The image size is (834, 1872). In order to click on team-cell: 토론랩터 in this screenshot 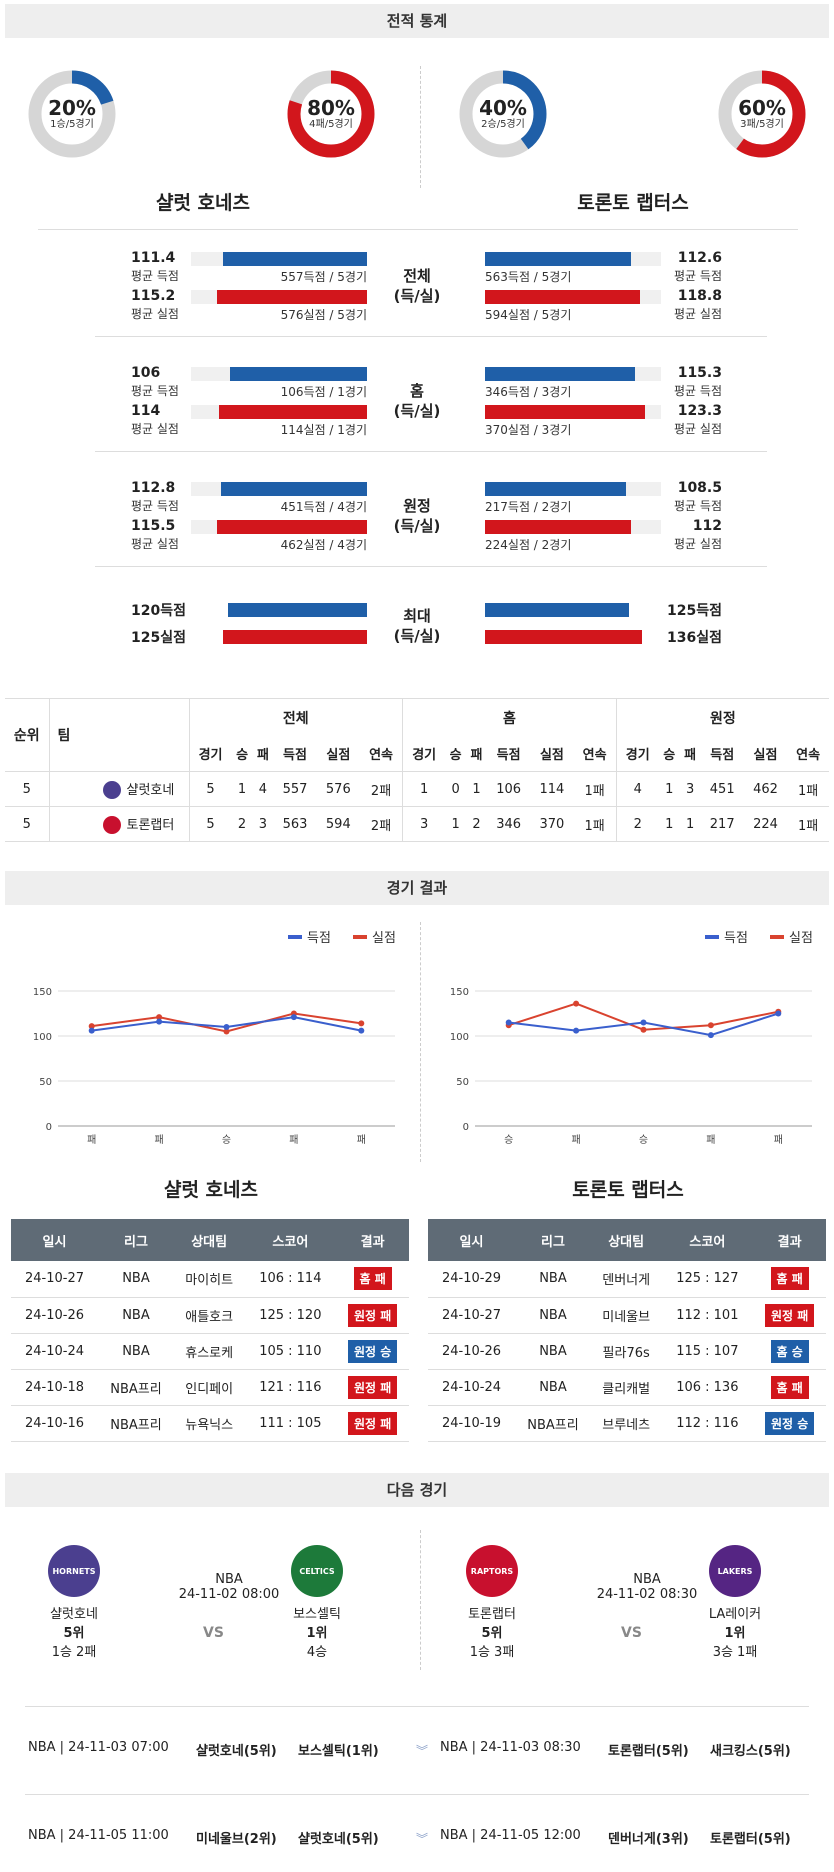, I will do `click(118, 824)`.